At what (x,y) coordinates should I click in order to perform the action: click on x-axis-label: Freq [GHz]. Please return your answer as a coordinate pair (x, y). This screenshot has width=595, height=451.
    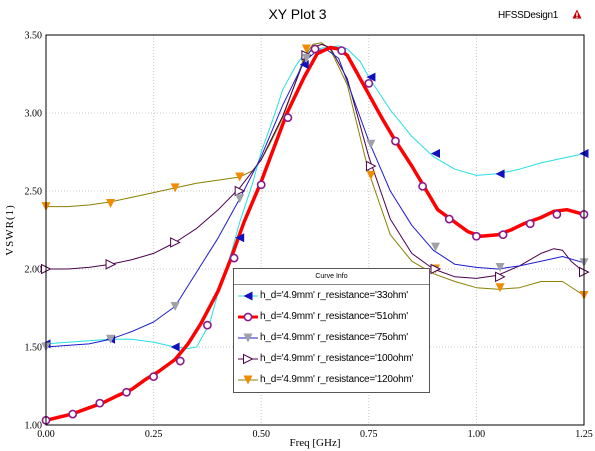
    Looking at the image, I should click on (314, 443).